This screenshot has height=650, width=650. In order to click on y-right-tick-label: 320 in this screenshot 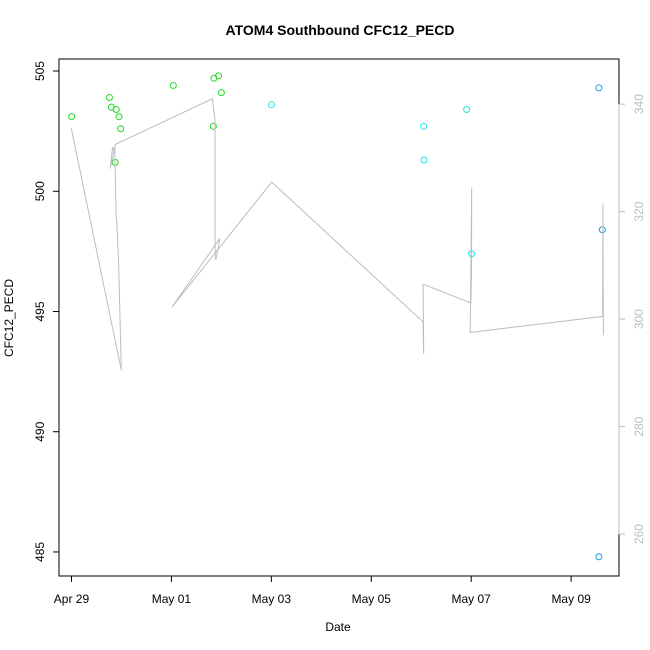, I will do `click(639, 211)`.